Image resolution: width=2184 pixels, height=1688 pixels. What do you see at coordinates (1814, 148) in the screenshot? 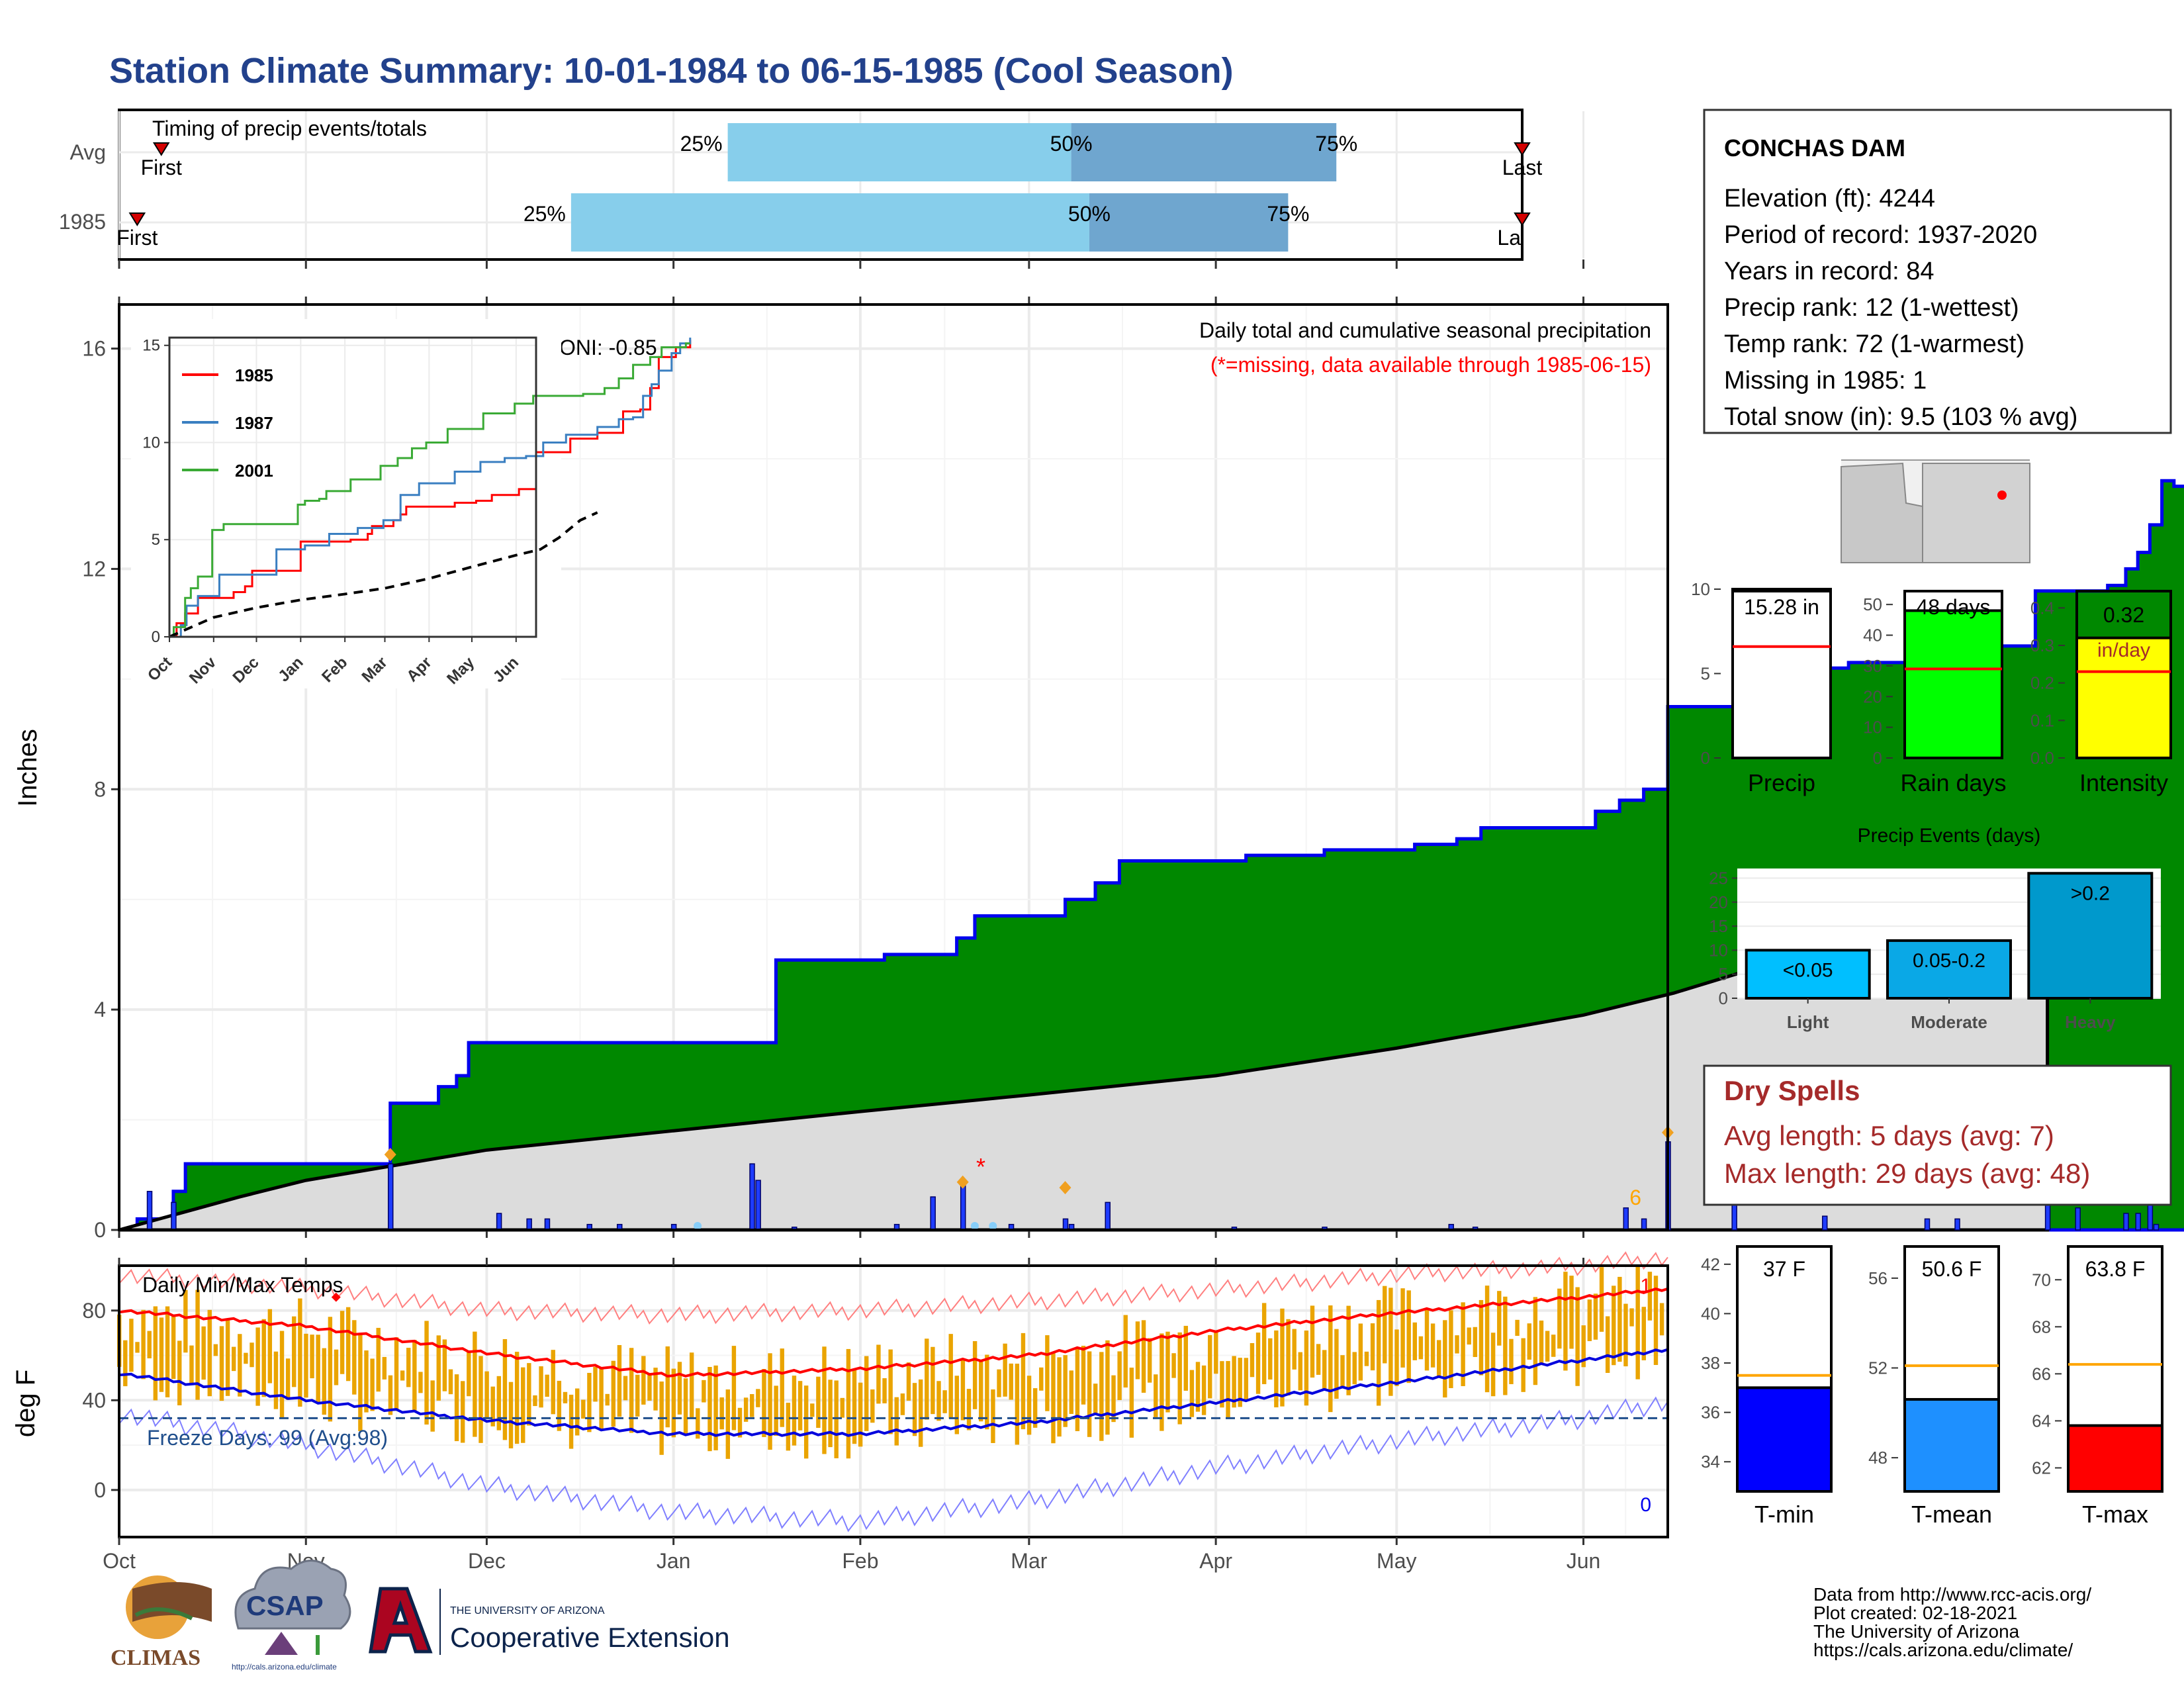
I see `station-name: CONCHAS DAM` at bounding box center [1814, 148].